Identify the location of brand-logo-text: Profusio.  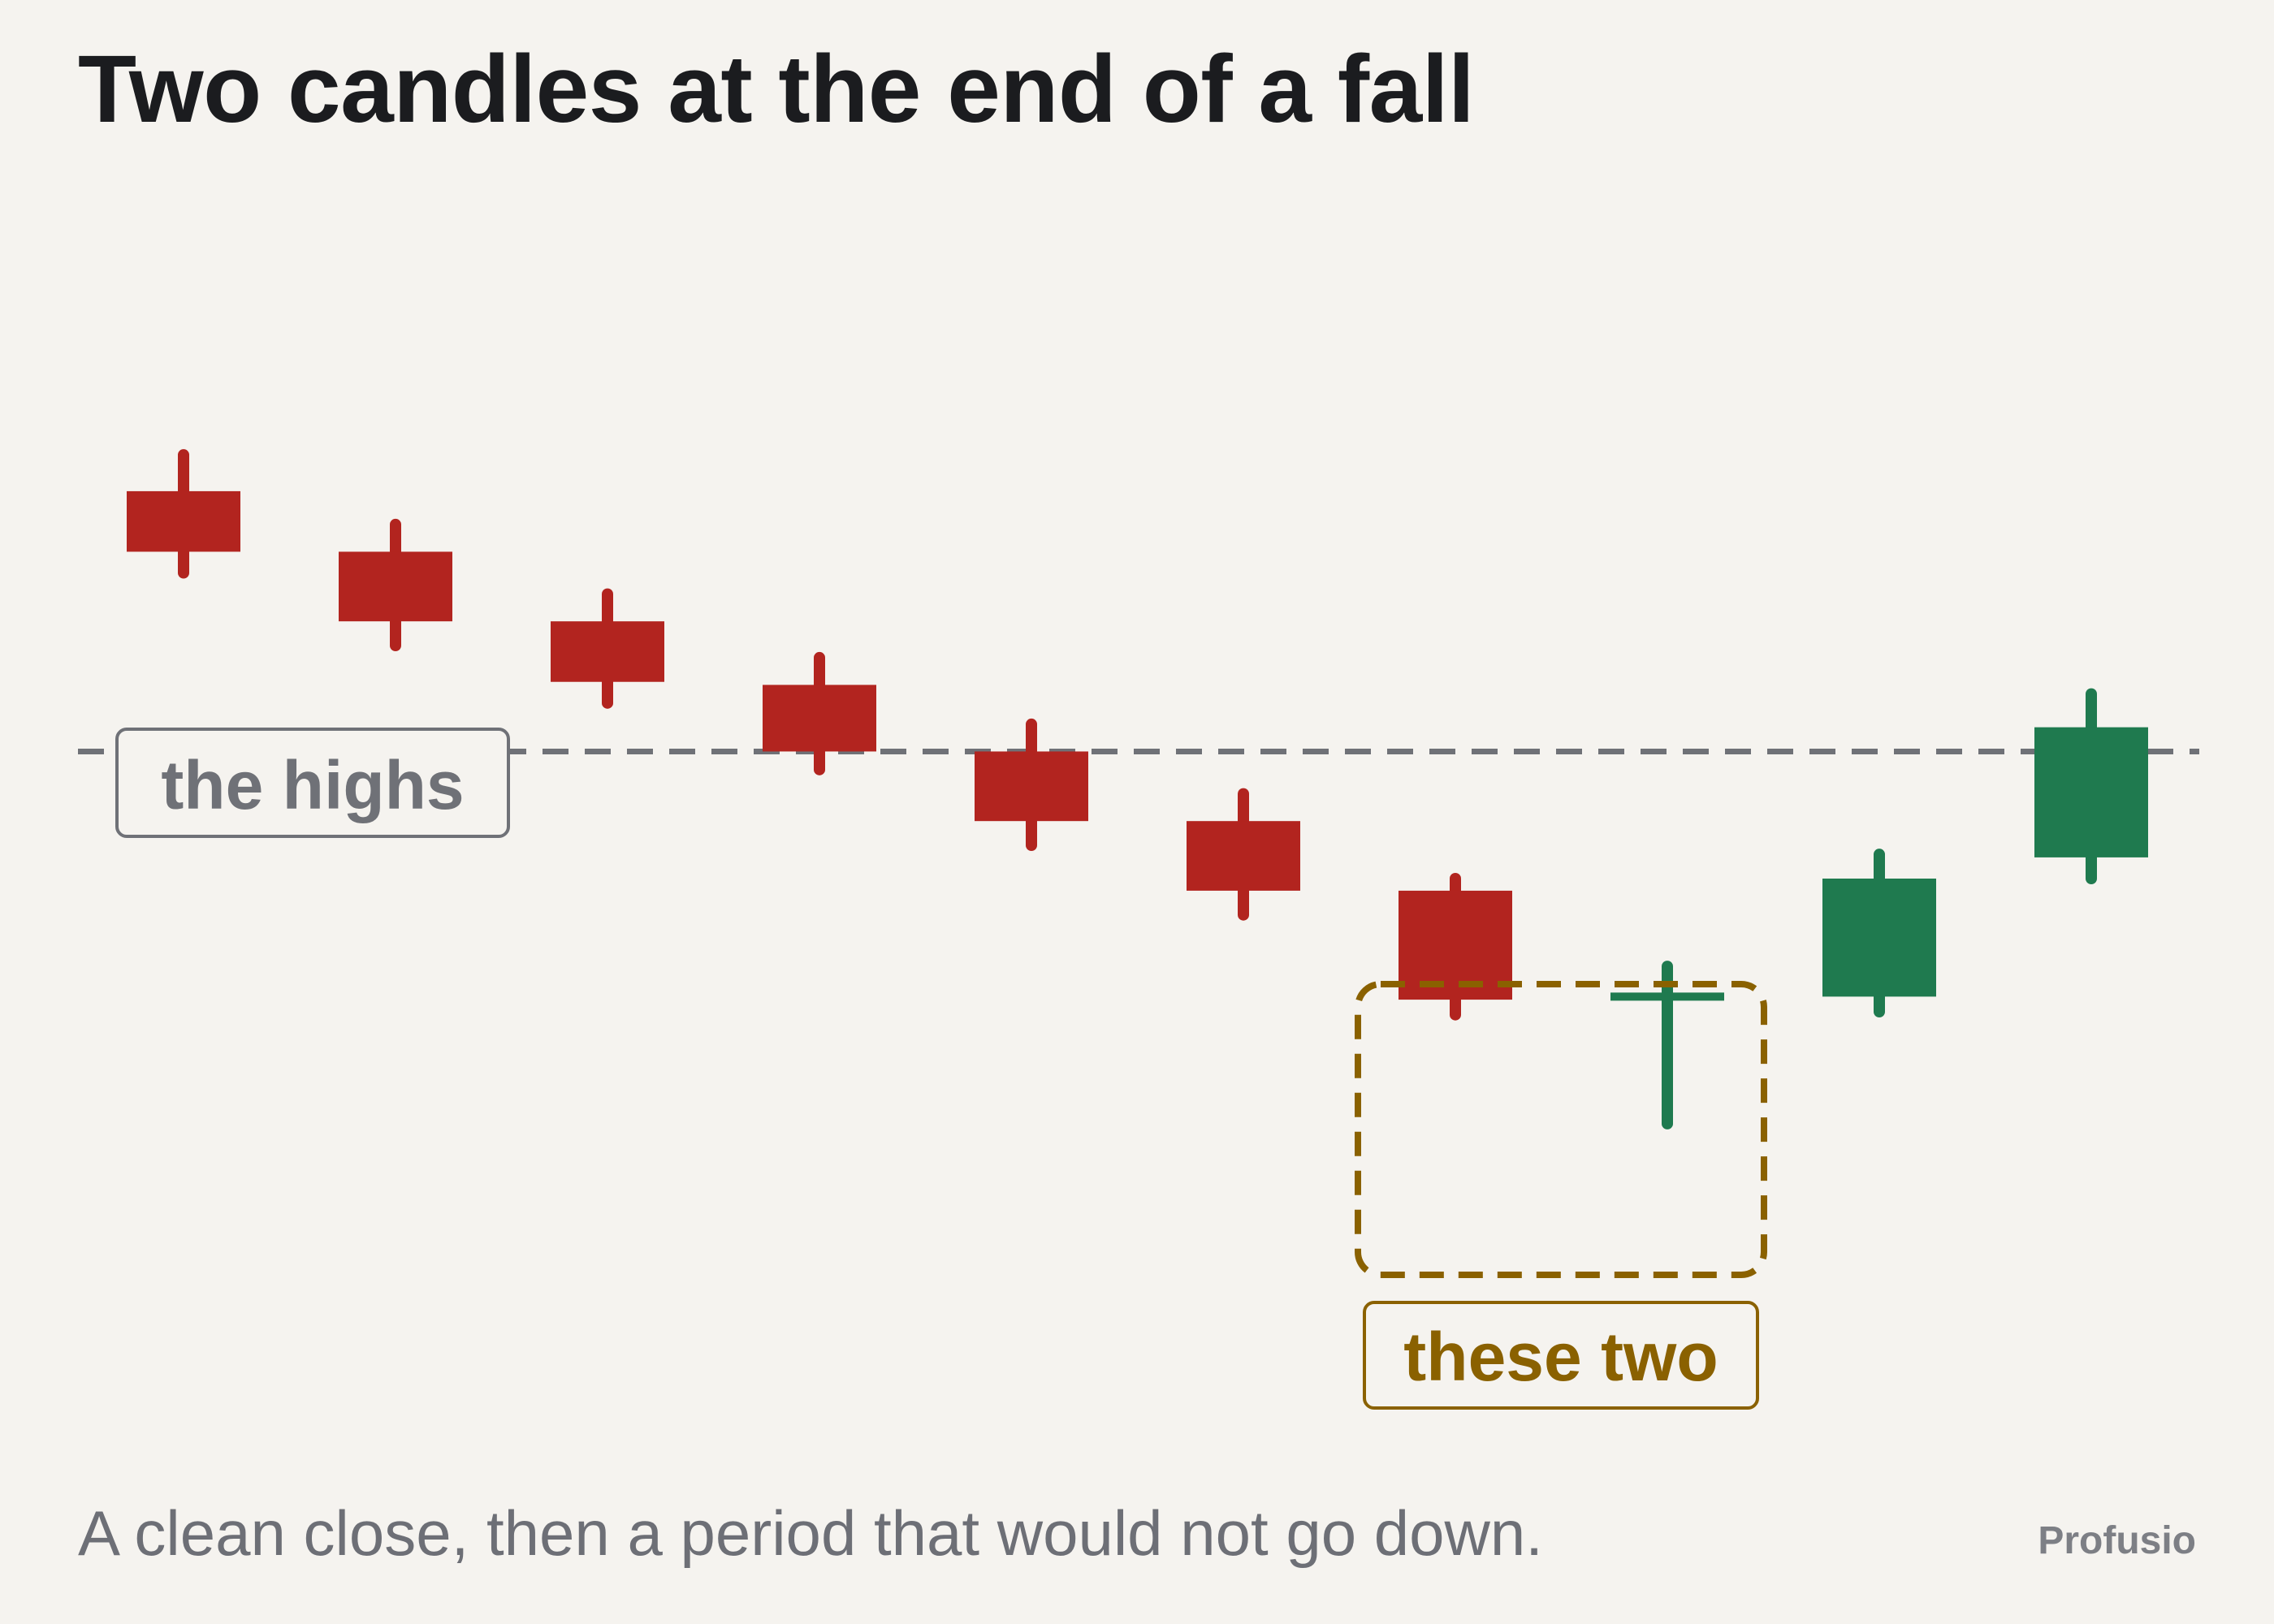
(2117, 1541).